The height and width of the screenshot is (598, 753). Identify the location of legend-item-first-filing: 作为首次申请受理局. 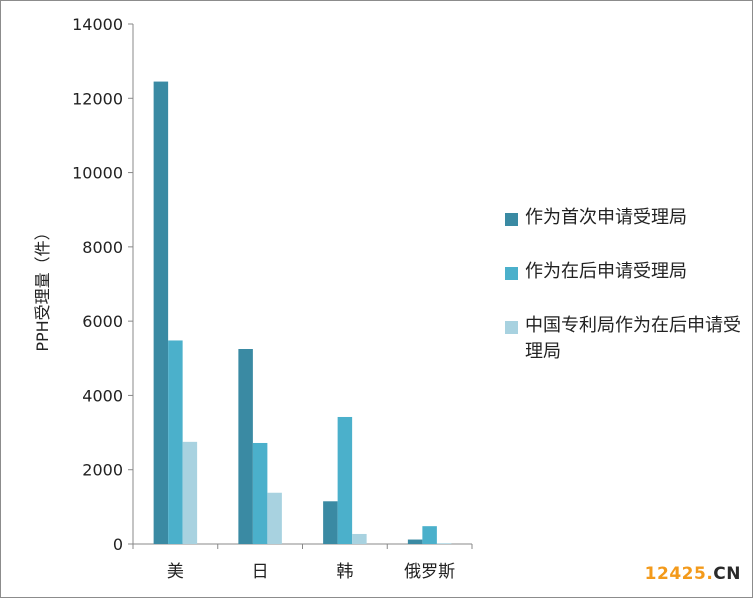
(625, 218).